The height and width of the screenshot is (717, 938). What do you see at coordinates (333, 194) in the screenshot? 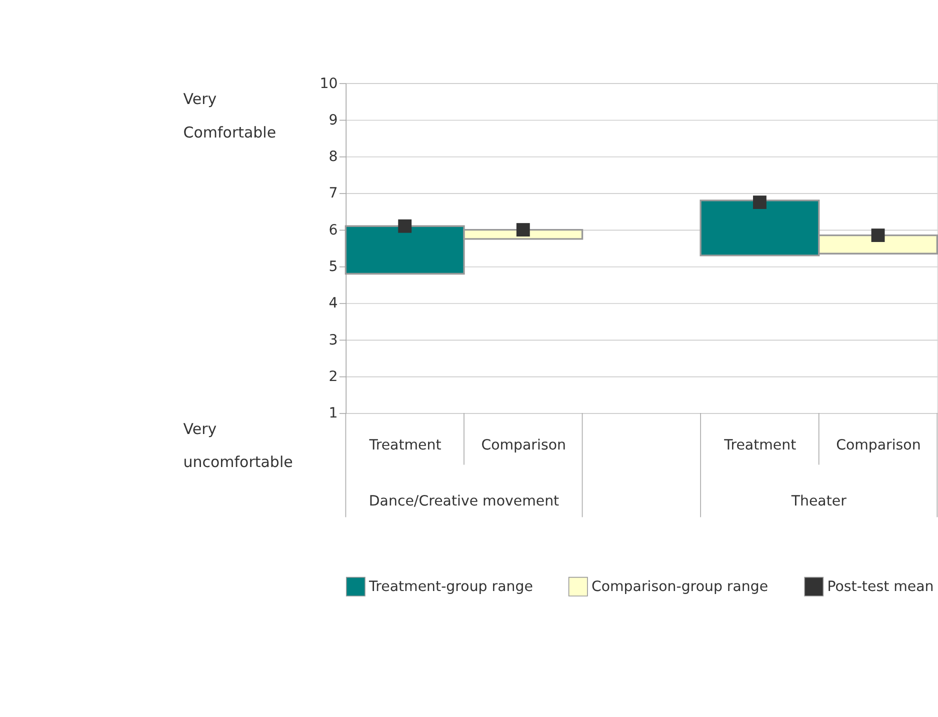
I see `y-tick-label: 7` at bounding box center [333, 194].